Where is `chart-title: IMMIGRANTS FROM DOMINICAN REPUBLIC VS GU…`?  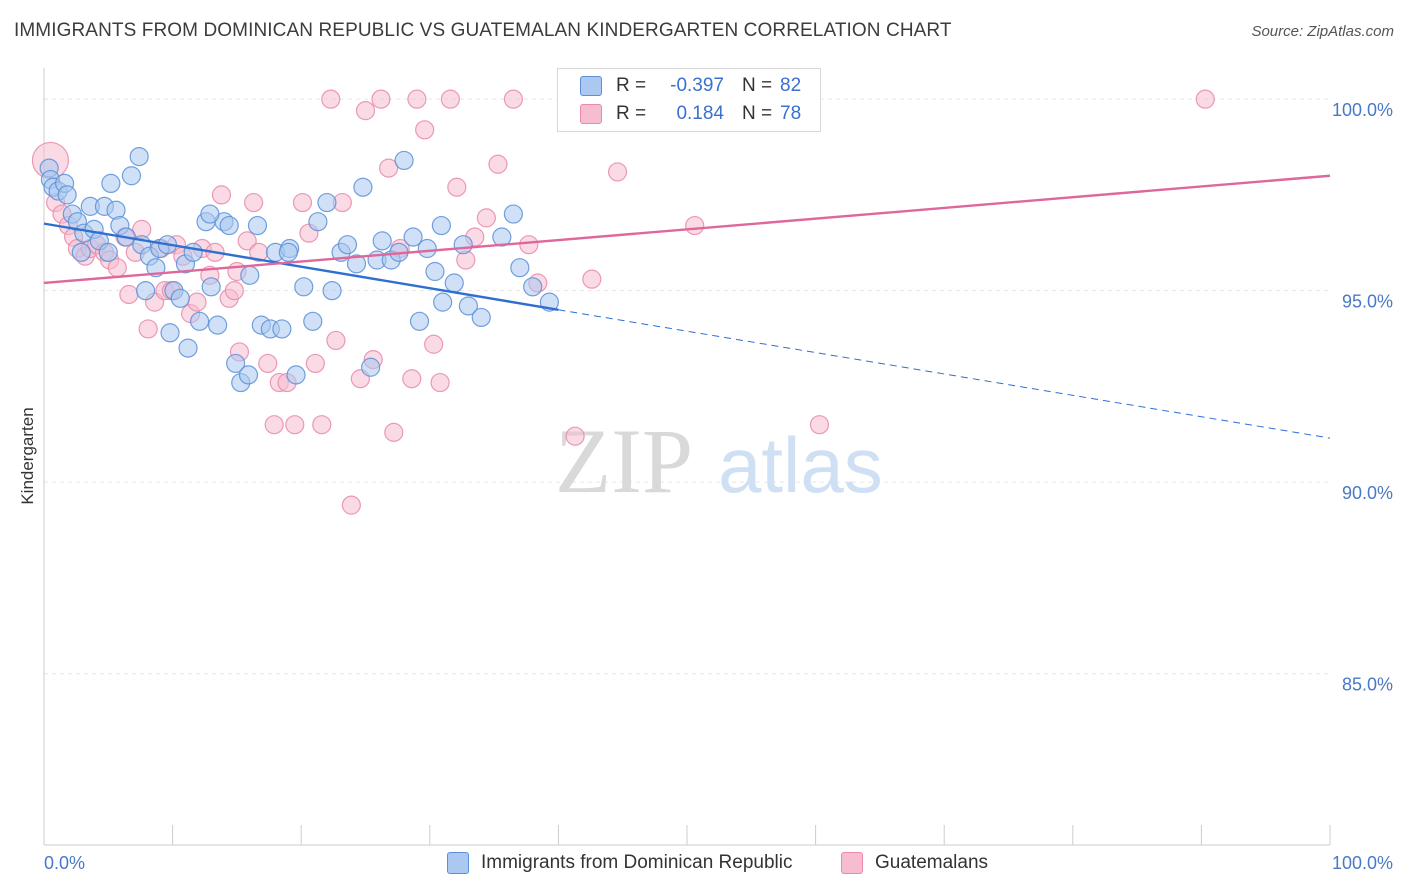 chart-title: IMMIGRANTS FROM DOMINICAN REPUBLIC VS GU… is located at coordinates (483, 30).